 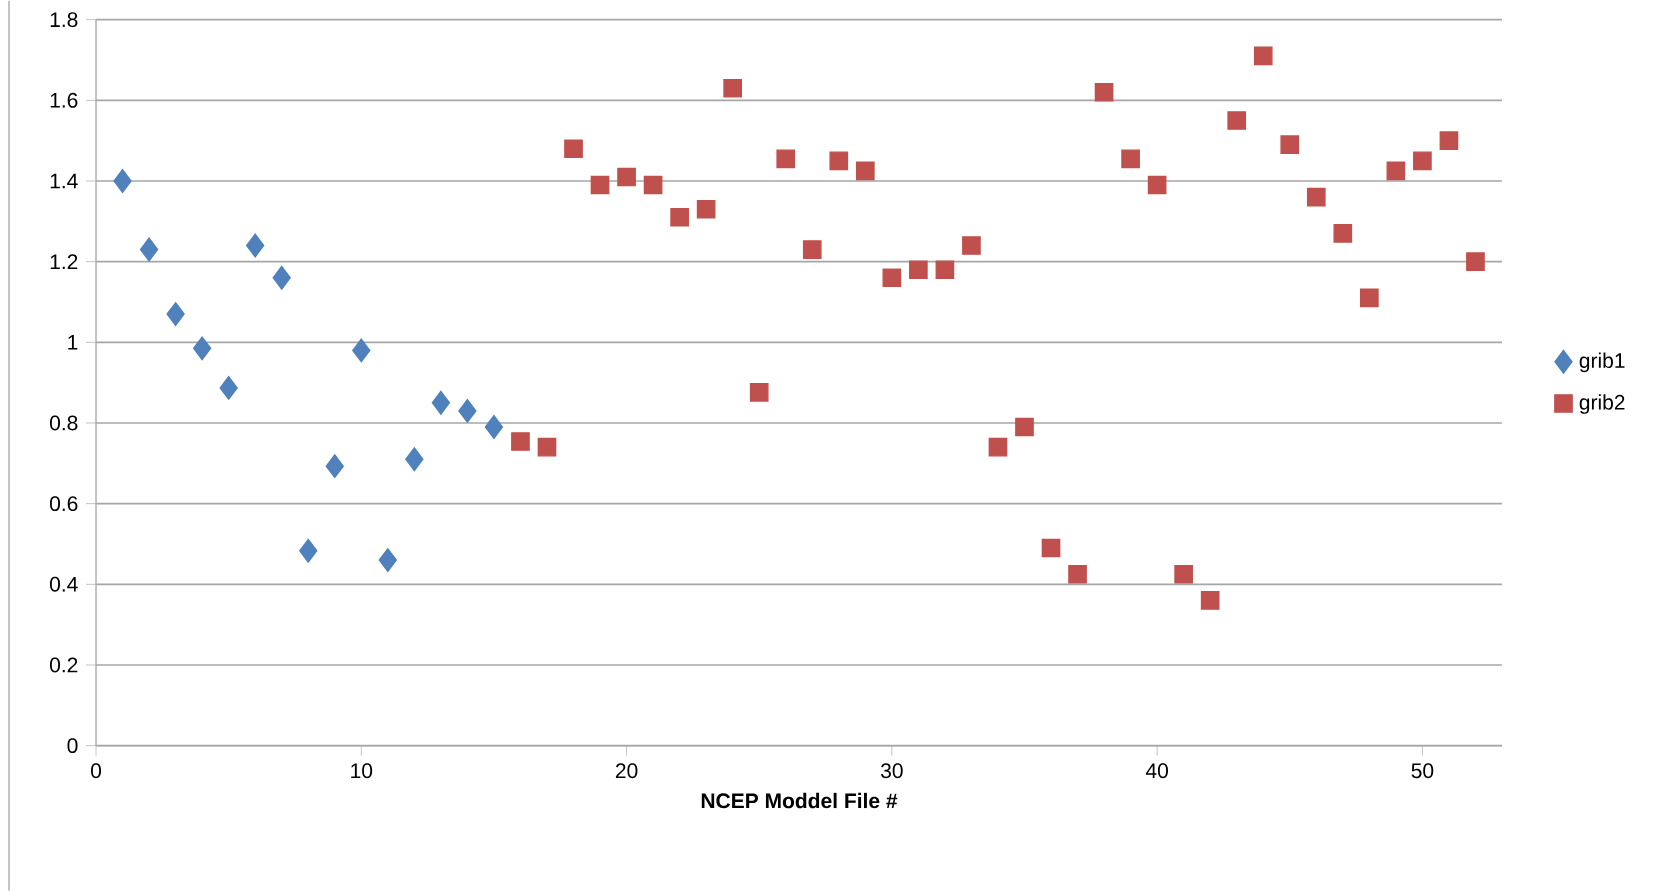 I want to click on x-tick-label: 20, so click(x=626, y=771).